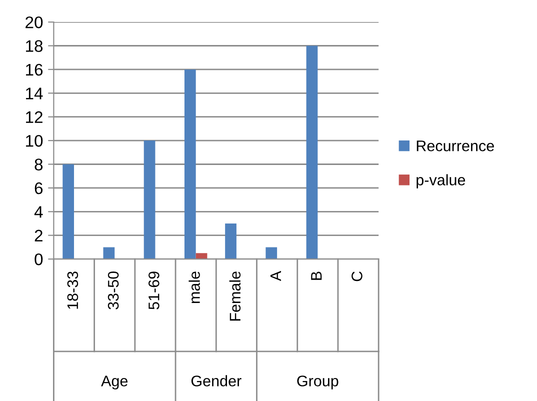 The height and width of the screenshot is (401, 537). What do you see at coordinates (72, 290) in the screenshot?
I see `x-tick-label: 18-33` at bounding box center [72, 290].